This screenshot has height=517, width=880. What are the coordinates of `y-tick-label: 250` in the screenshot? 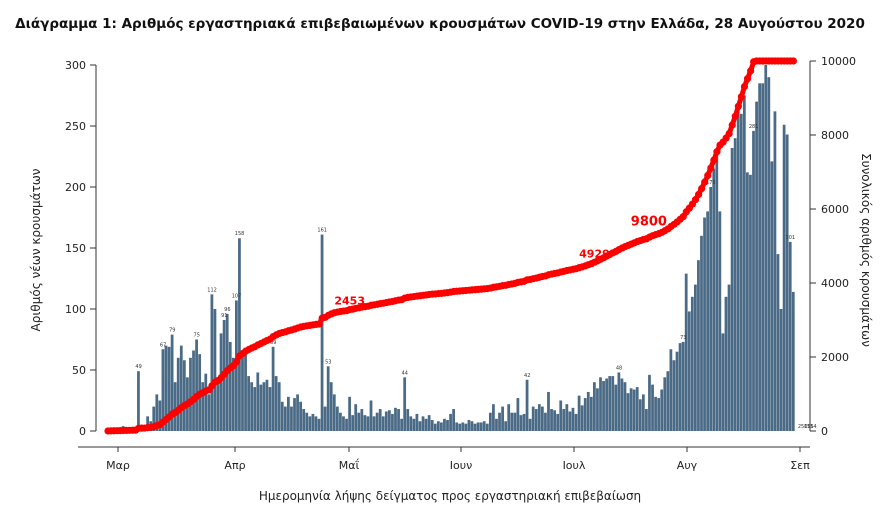 It's located at (75, 126).